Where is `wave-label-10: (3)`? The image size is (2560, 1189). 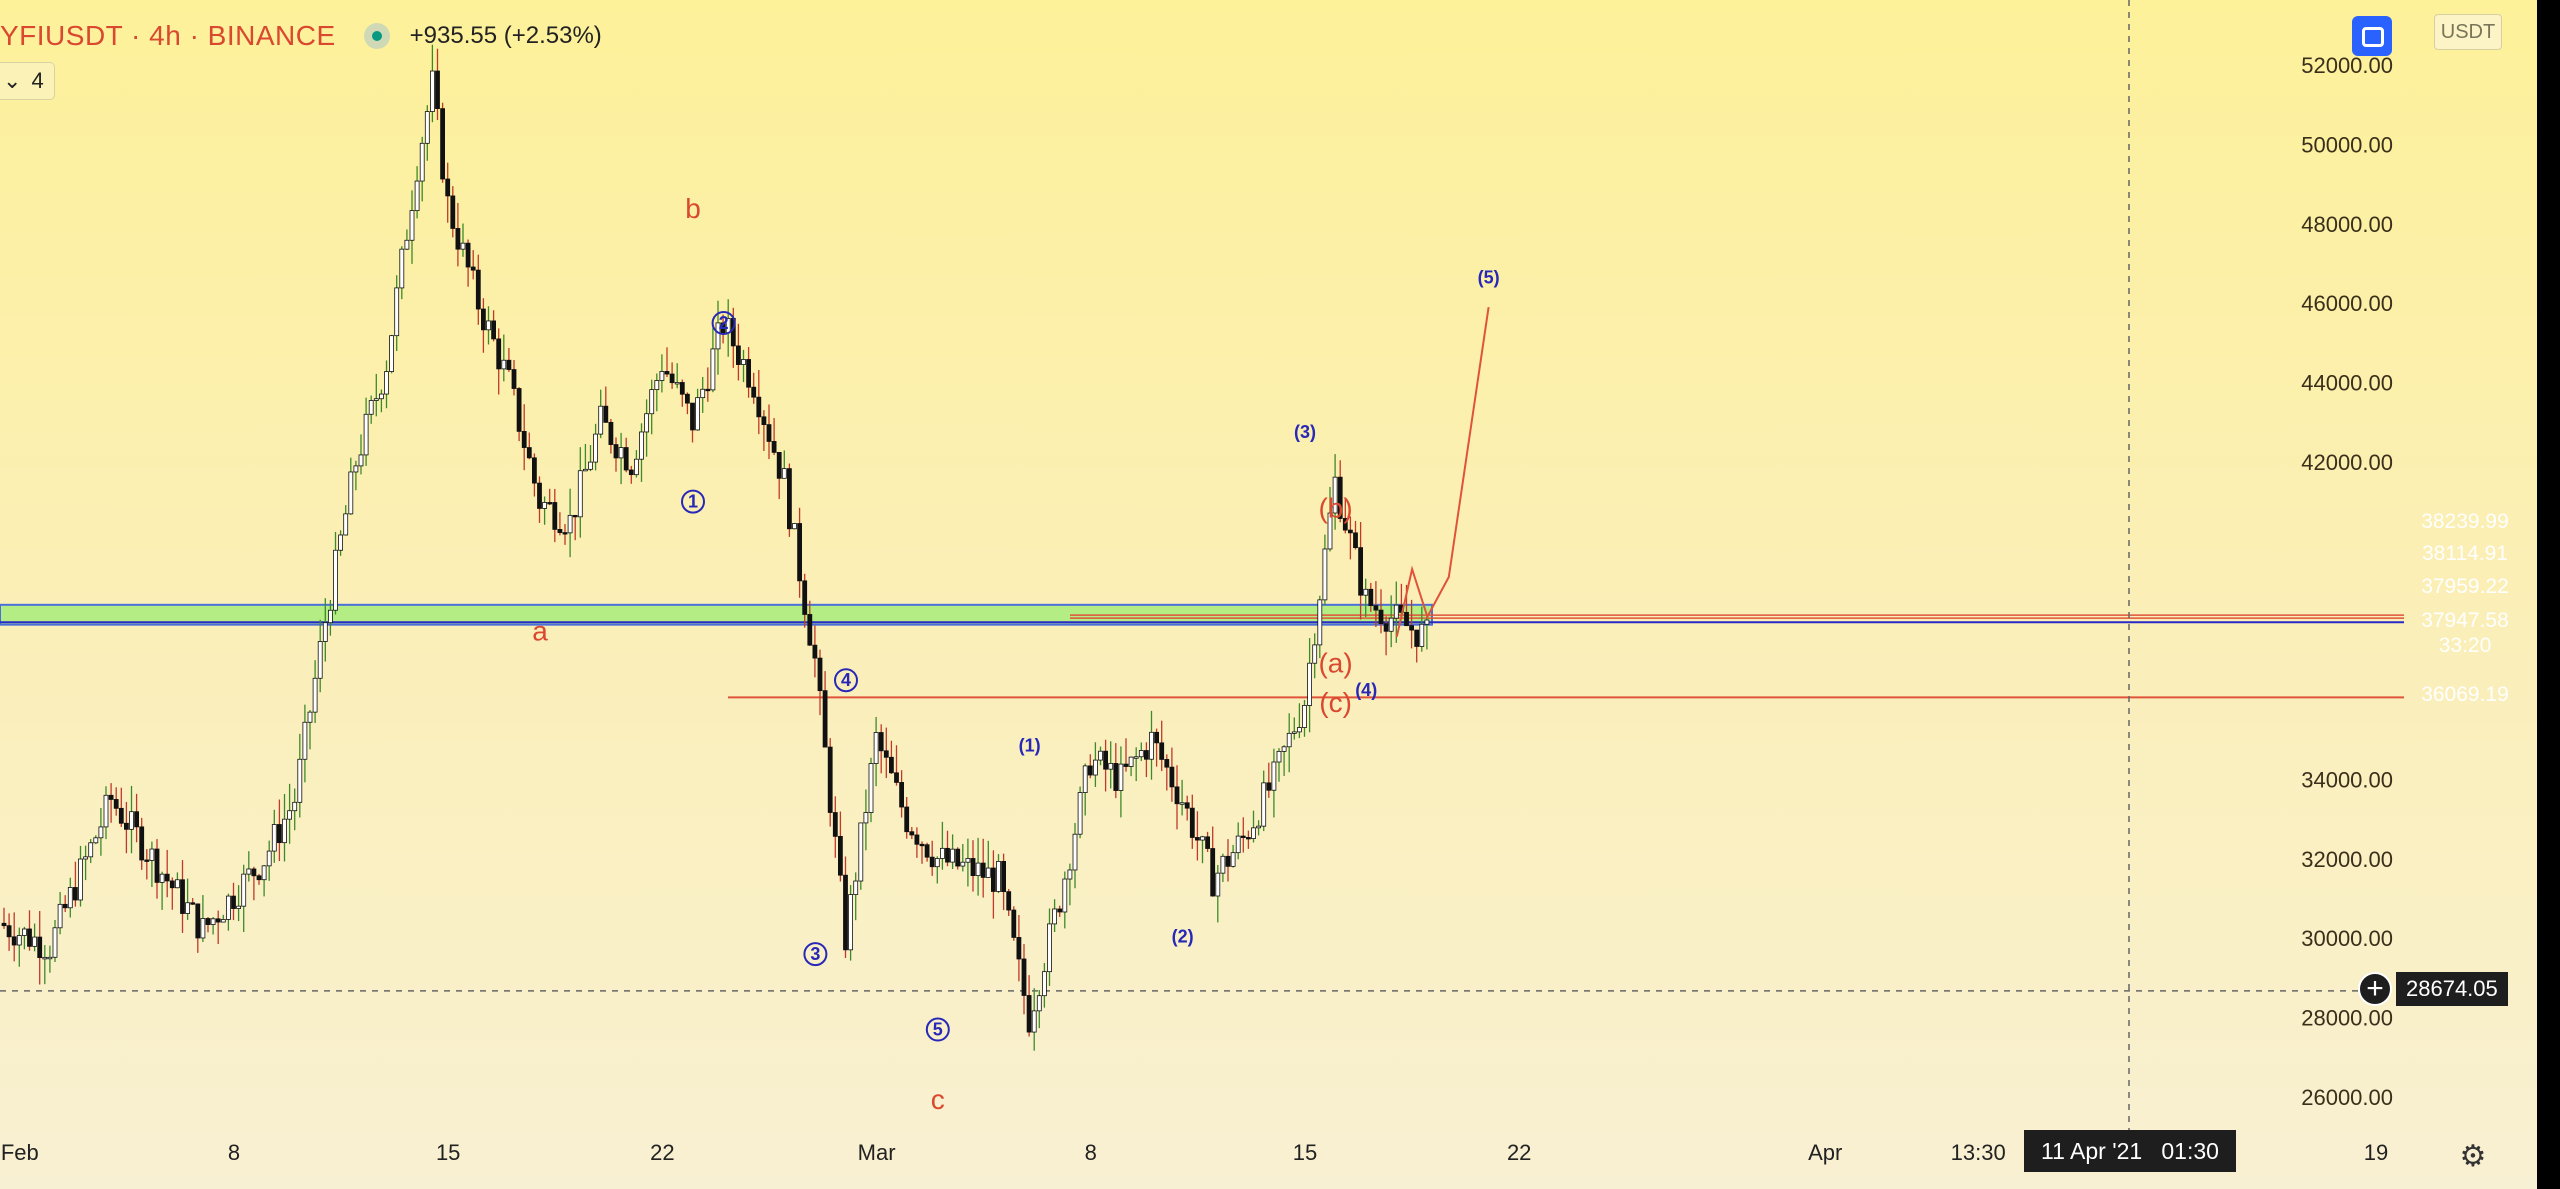
wave-label-10: (3) is located at coordinates (1305, 432).